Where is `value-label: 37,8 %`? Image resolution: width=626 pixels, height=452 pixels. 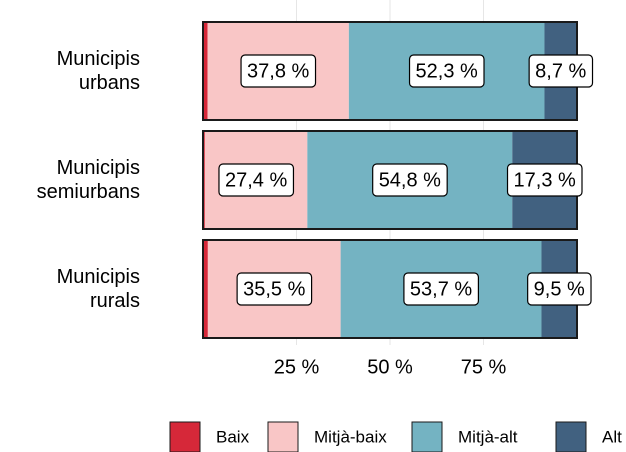 value-label: 37,8 % is located at coordinates (278, 71).